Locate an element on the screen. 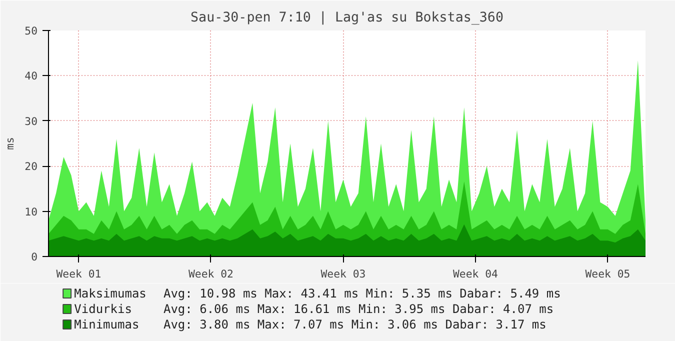 This screenshot has height=341, width=675. text: Avg: 3.80 ms Max: 7.07 ms Min: 3.06 ms Dabar: 3.17 ms is located at coordinates (354, 325).